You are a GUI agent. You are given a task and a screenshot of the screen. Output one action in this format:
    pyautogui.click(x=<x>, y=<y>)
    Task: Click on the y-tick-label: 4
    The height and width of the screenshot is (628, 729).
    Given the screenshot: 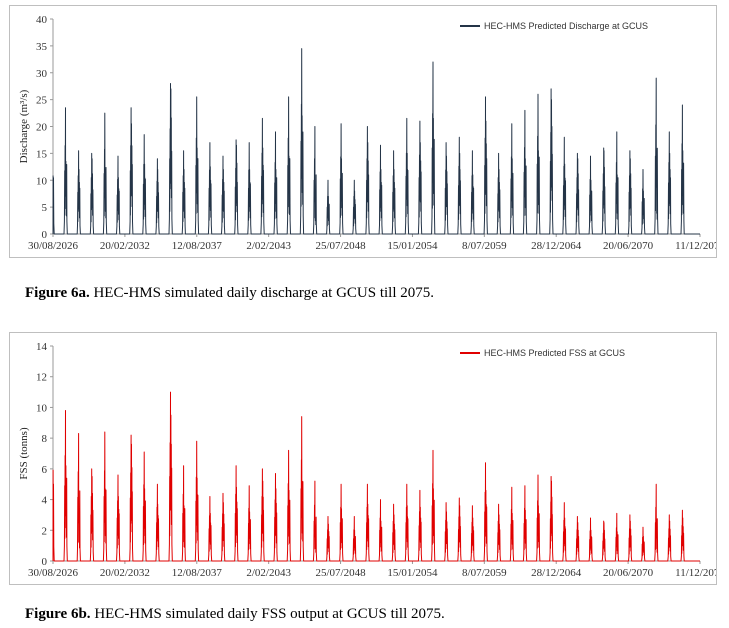 What is the action you would take?
    pyautogui.click(x=45, y=501)
    